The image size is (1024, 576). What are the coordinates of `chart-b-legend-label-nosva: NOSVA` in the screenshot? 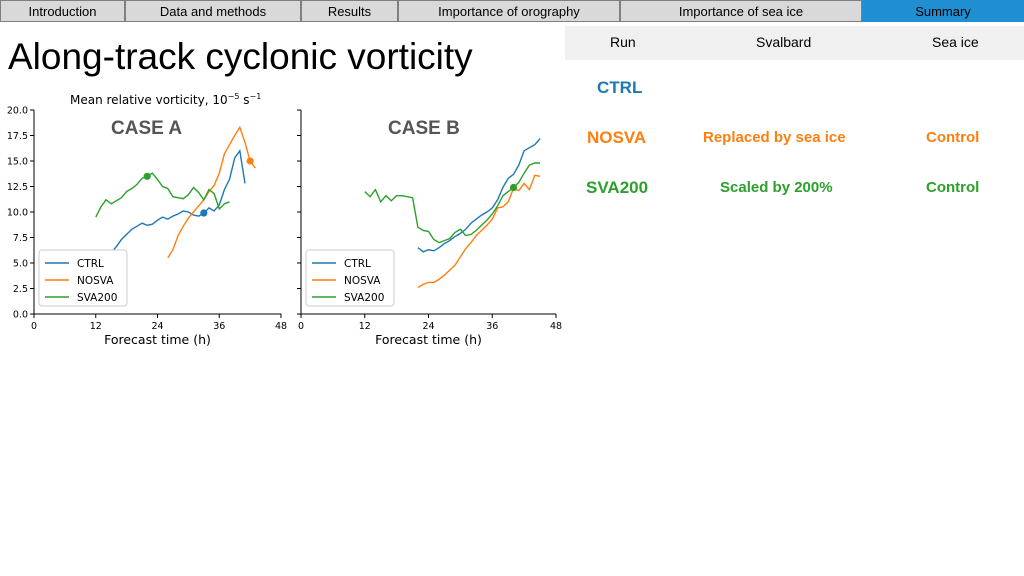 It's located at (362, 281).